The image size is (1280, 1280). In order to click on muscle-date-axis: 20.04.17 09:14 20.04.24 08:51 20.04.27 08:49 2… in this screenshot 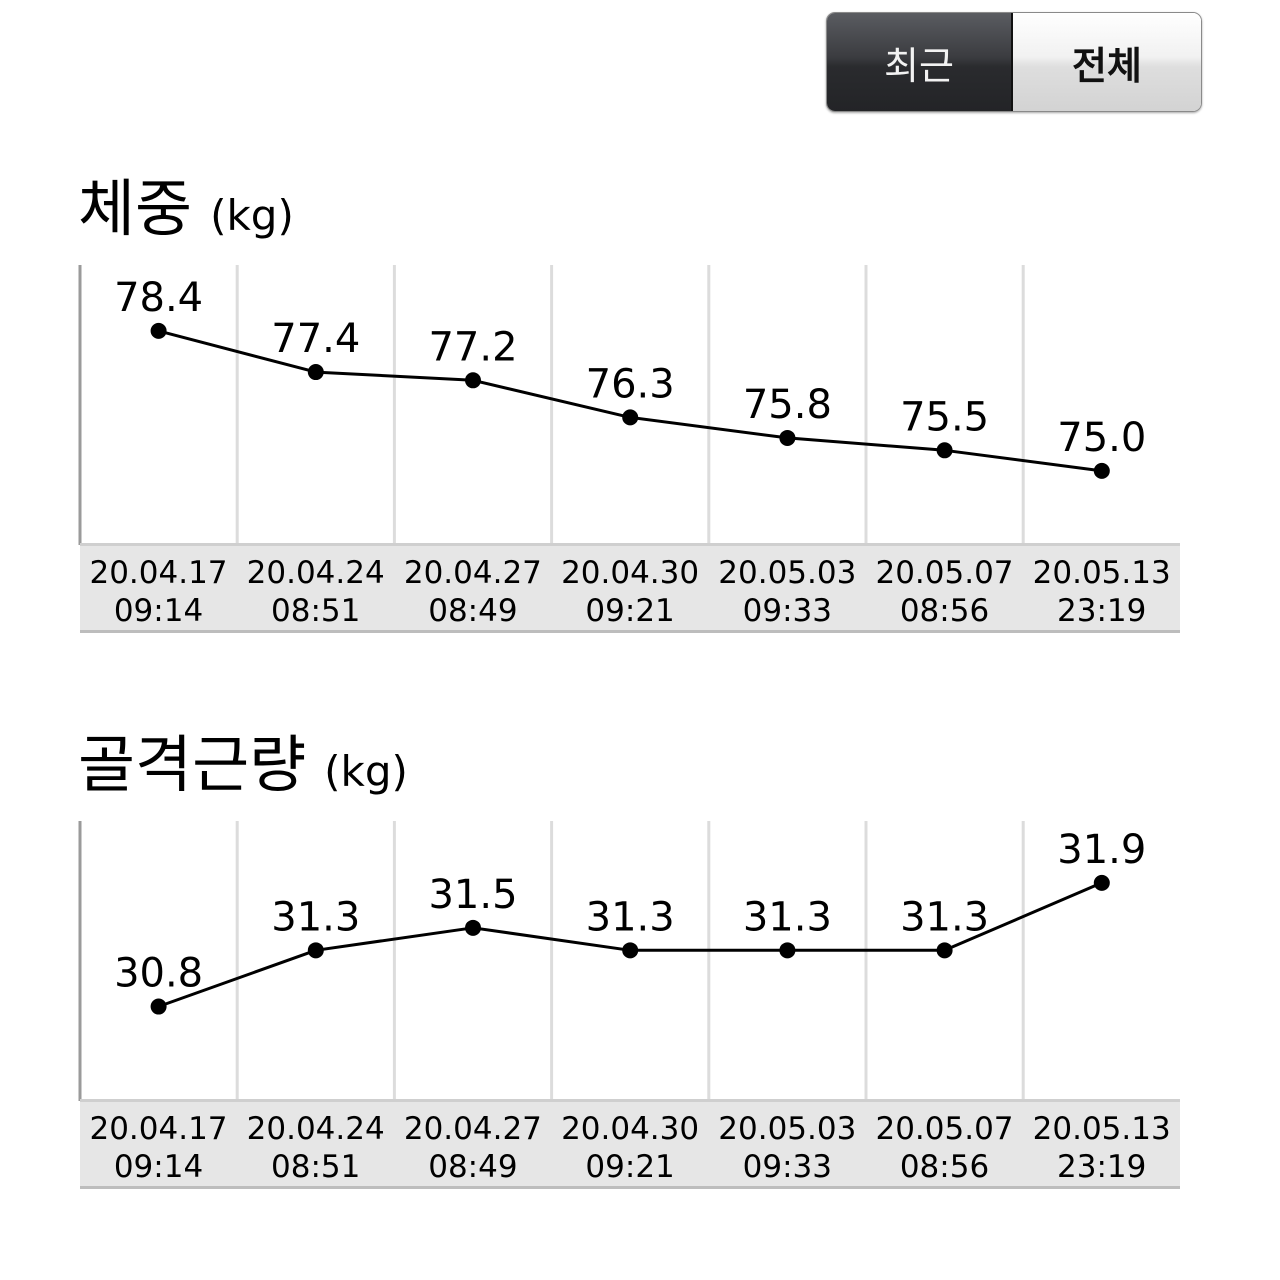, I will do `click(630, 1144)`.